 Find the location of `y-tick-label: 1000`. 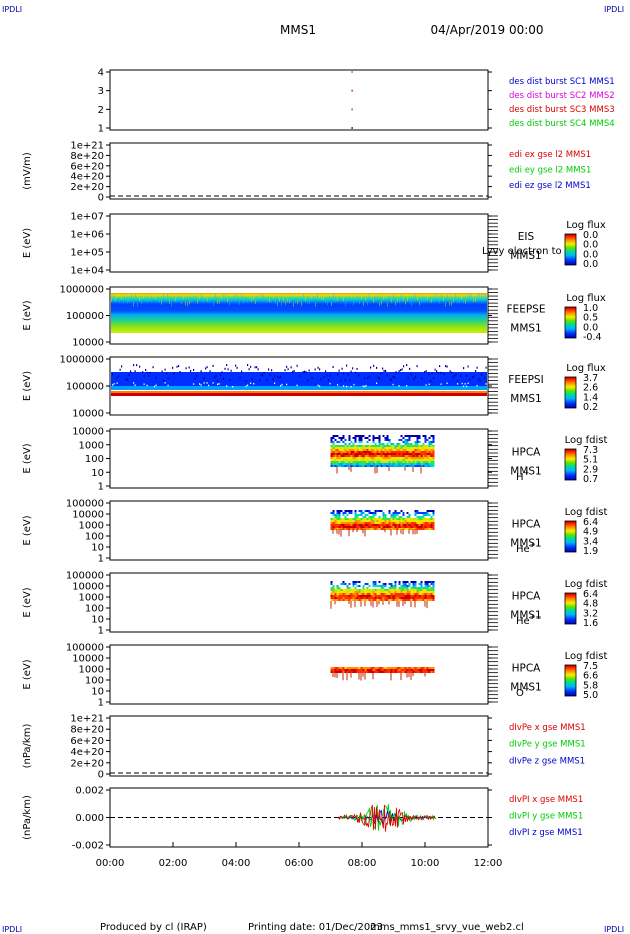

y-tick-label: 1000 is located at coordinates (91, 670).